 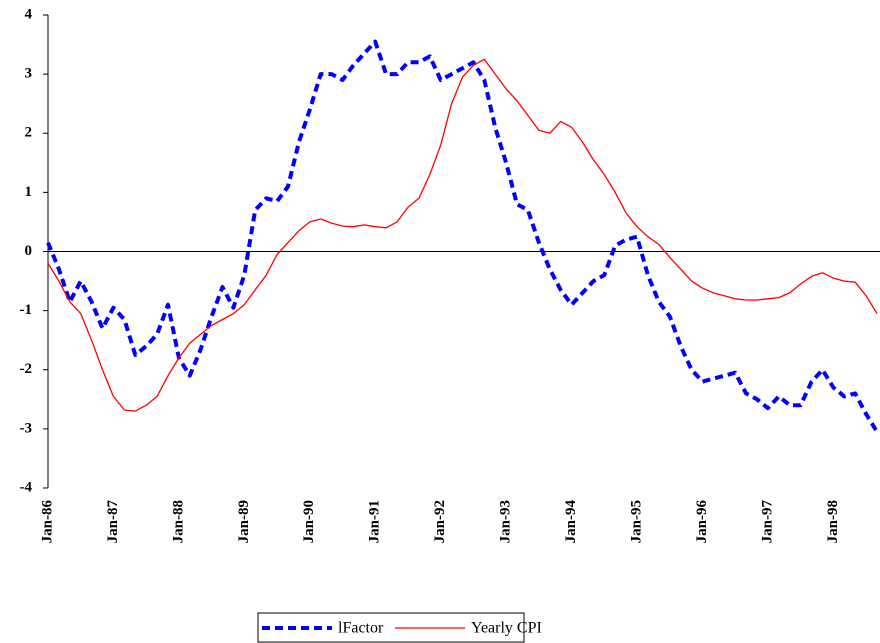 What do you see at coordinates (244, 521) in the screenshot?
I see `x-tick-label: Jan-89` at bounding box center [244, 521].